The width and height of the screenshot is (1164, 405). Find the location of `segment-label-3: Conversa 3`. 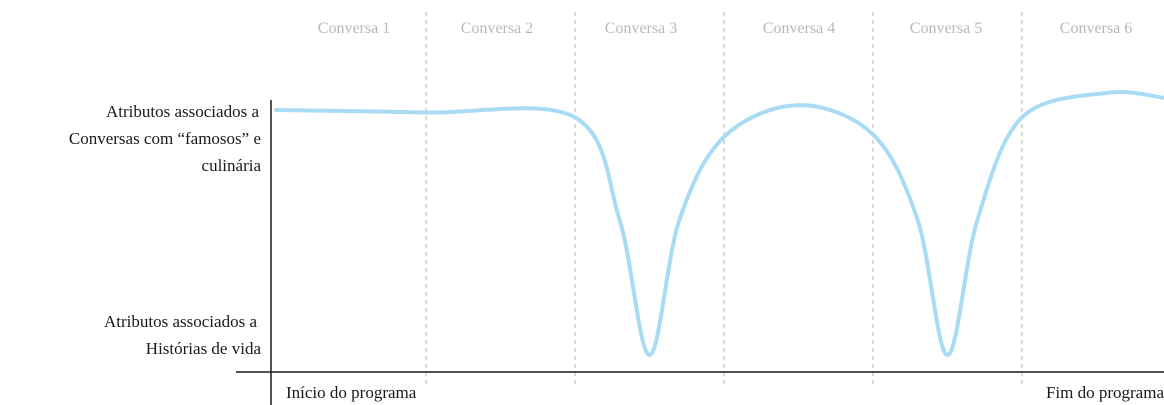

segment-label-3: Conversa 3 is located at coordinates (641, 28).